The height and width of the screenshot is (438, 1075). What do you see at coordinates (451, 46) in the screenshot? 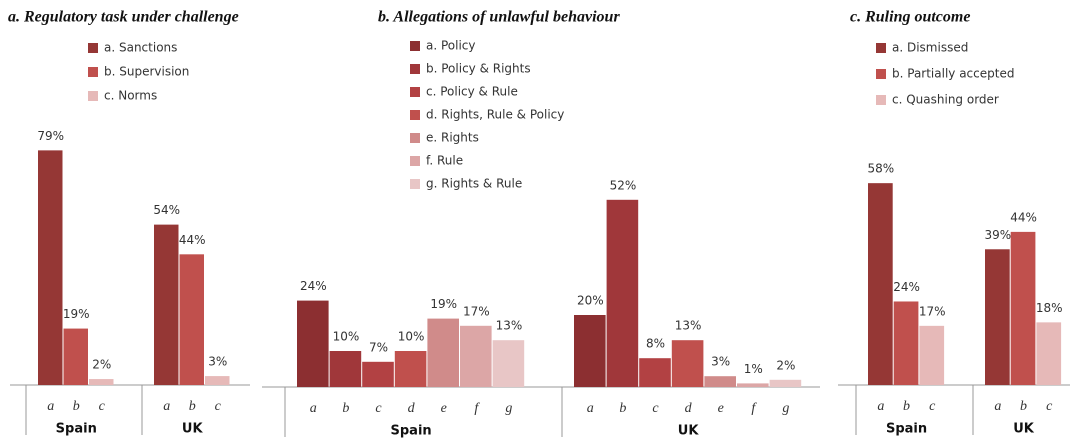
I see `legend-label: a. Policy` at bounding box center [451, 46].